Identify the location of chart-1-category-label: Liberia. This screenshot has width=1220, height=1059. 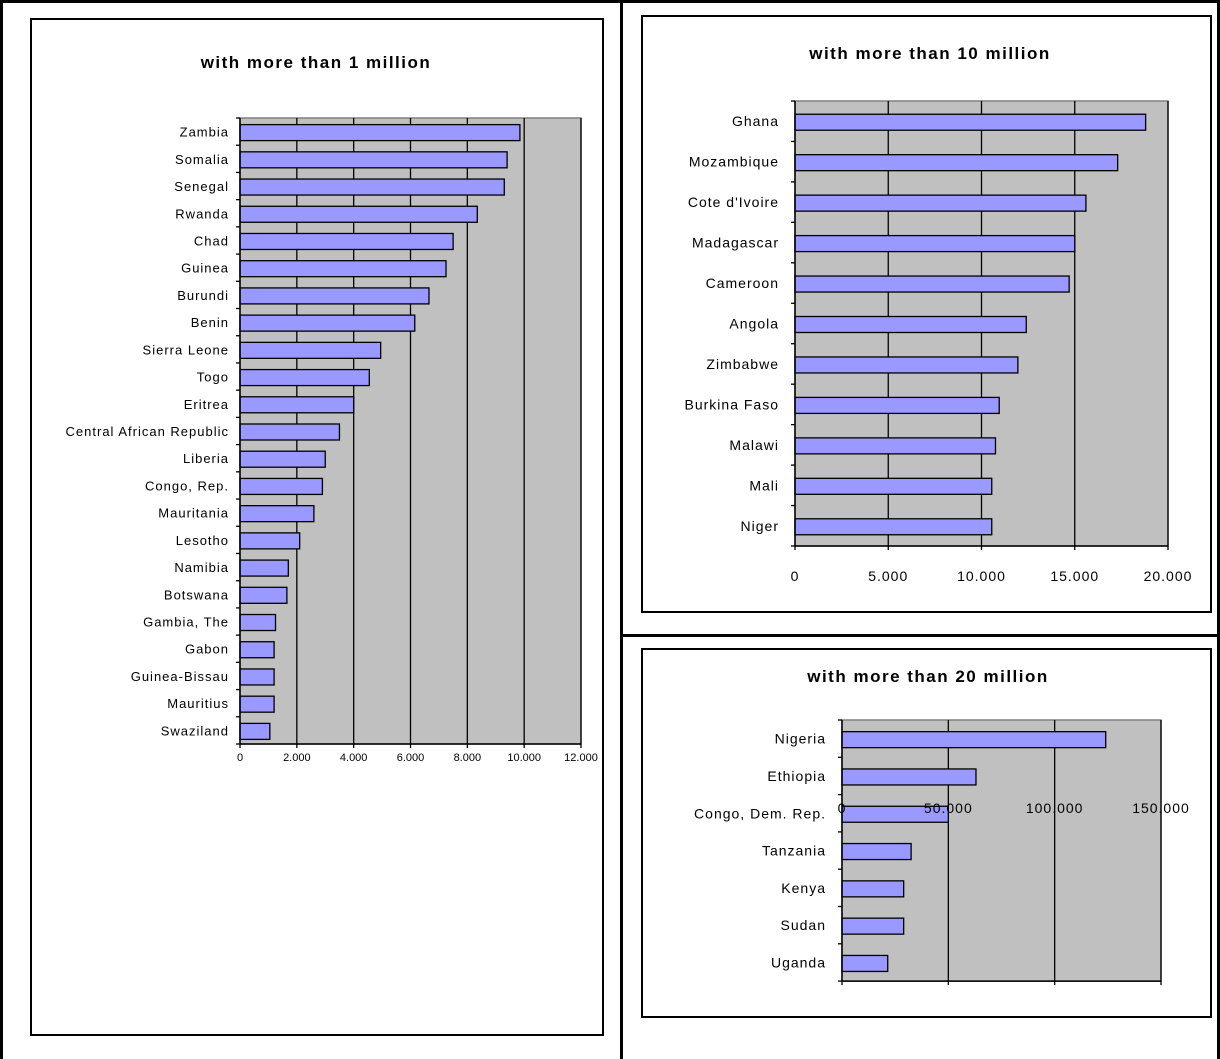
(206, 458).